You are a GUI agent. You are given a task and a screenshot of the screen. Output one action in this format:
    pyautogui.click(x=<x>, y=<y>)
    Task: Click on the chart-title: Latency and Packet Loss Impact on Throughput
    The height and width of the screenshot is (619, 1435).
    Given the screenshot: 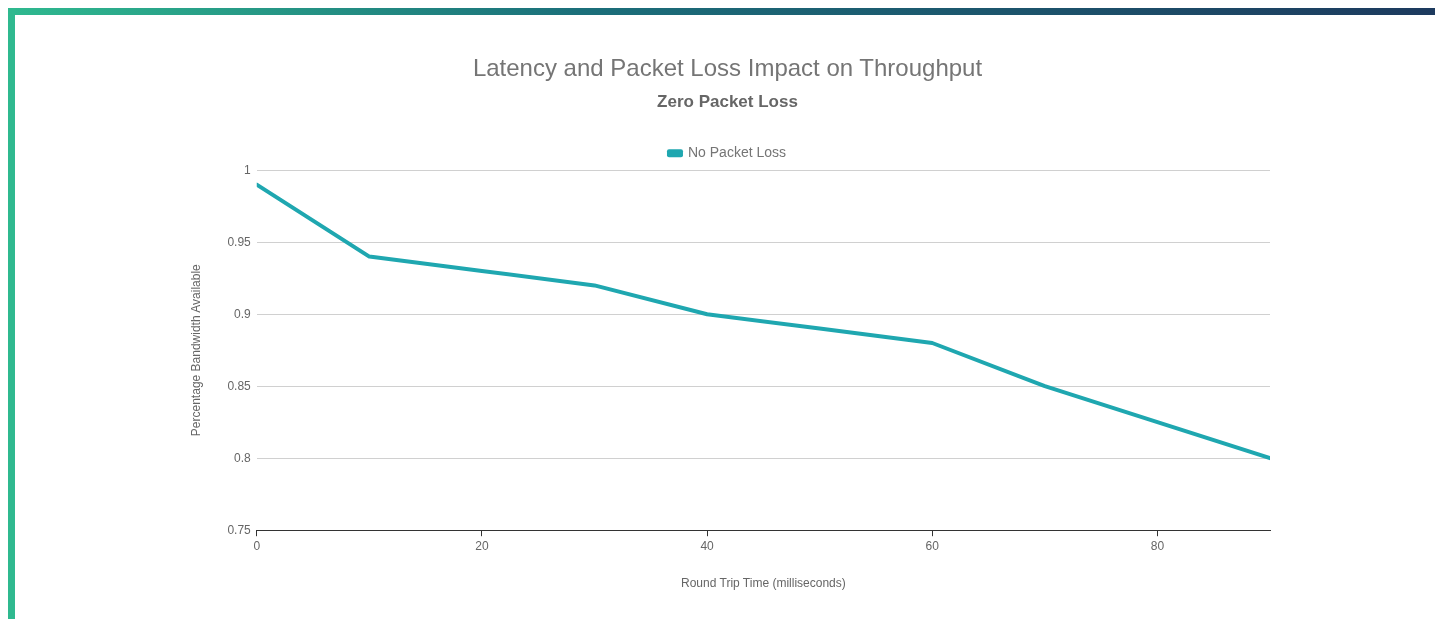 What is the action you would take?
    pyautogui.click(x=727, y=68)
    